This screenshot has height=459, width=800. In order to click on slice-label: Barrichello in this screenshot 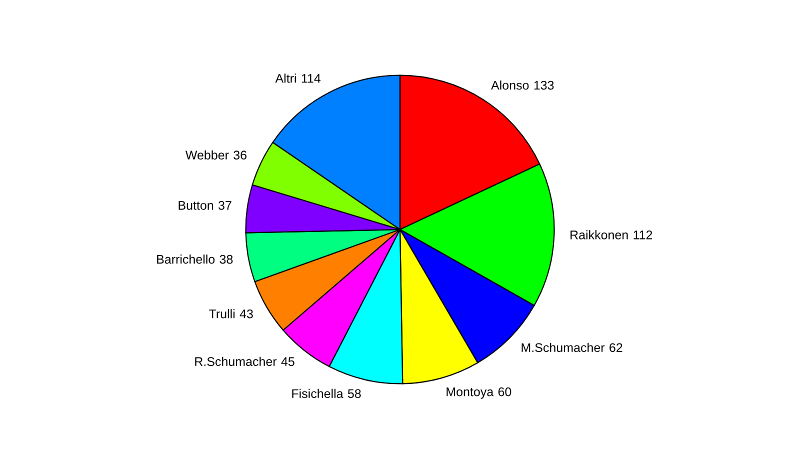, I will do `click(186, 259)`.